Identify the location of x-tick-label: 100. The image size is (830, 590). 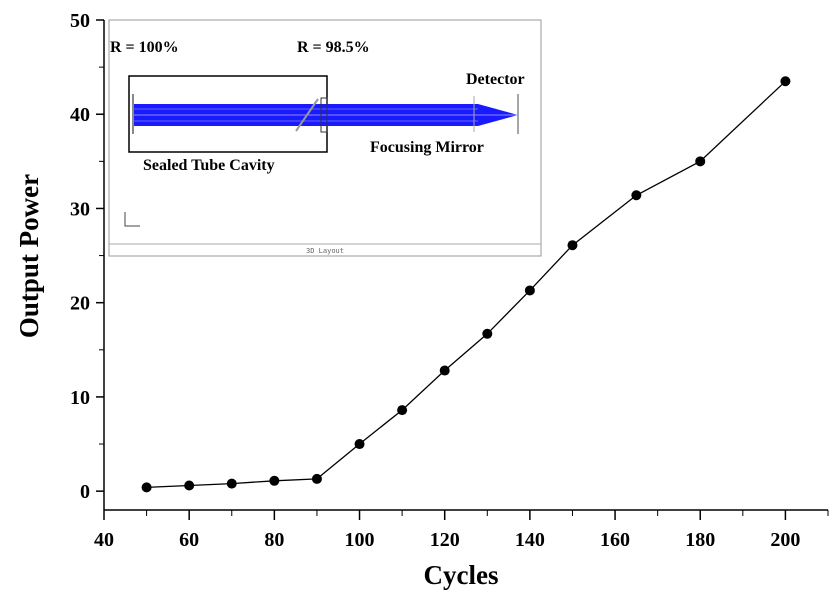
(360, 540).